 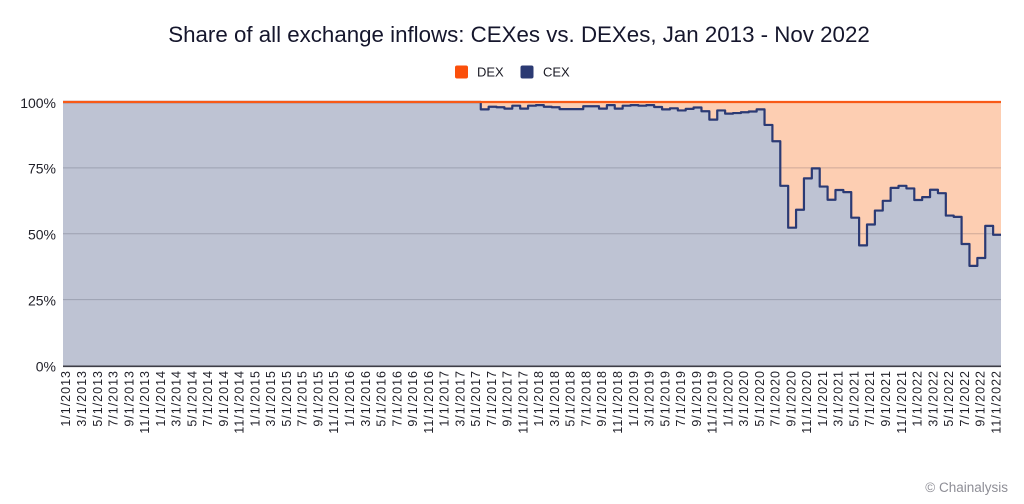 I want to click on svg-text: 7/1/2013, so click(x=113, y=398).